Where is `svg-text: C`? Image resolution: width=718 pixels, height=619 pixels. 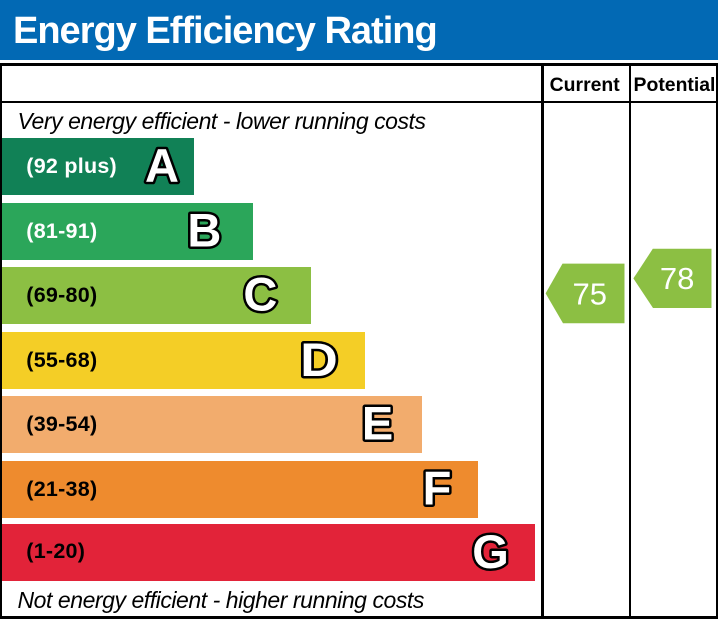 svg-text: C is located at coordinates (260, 294).